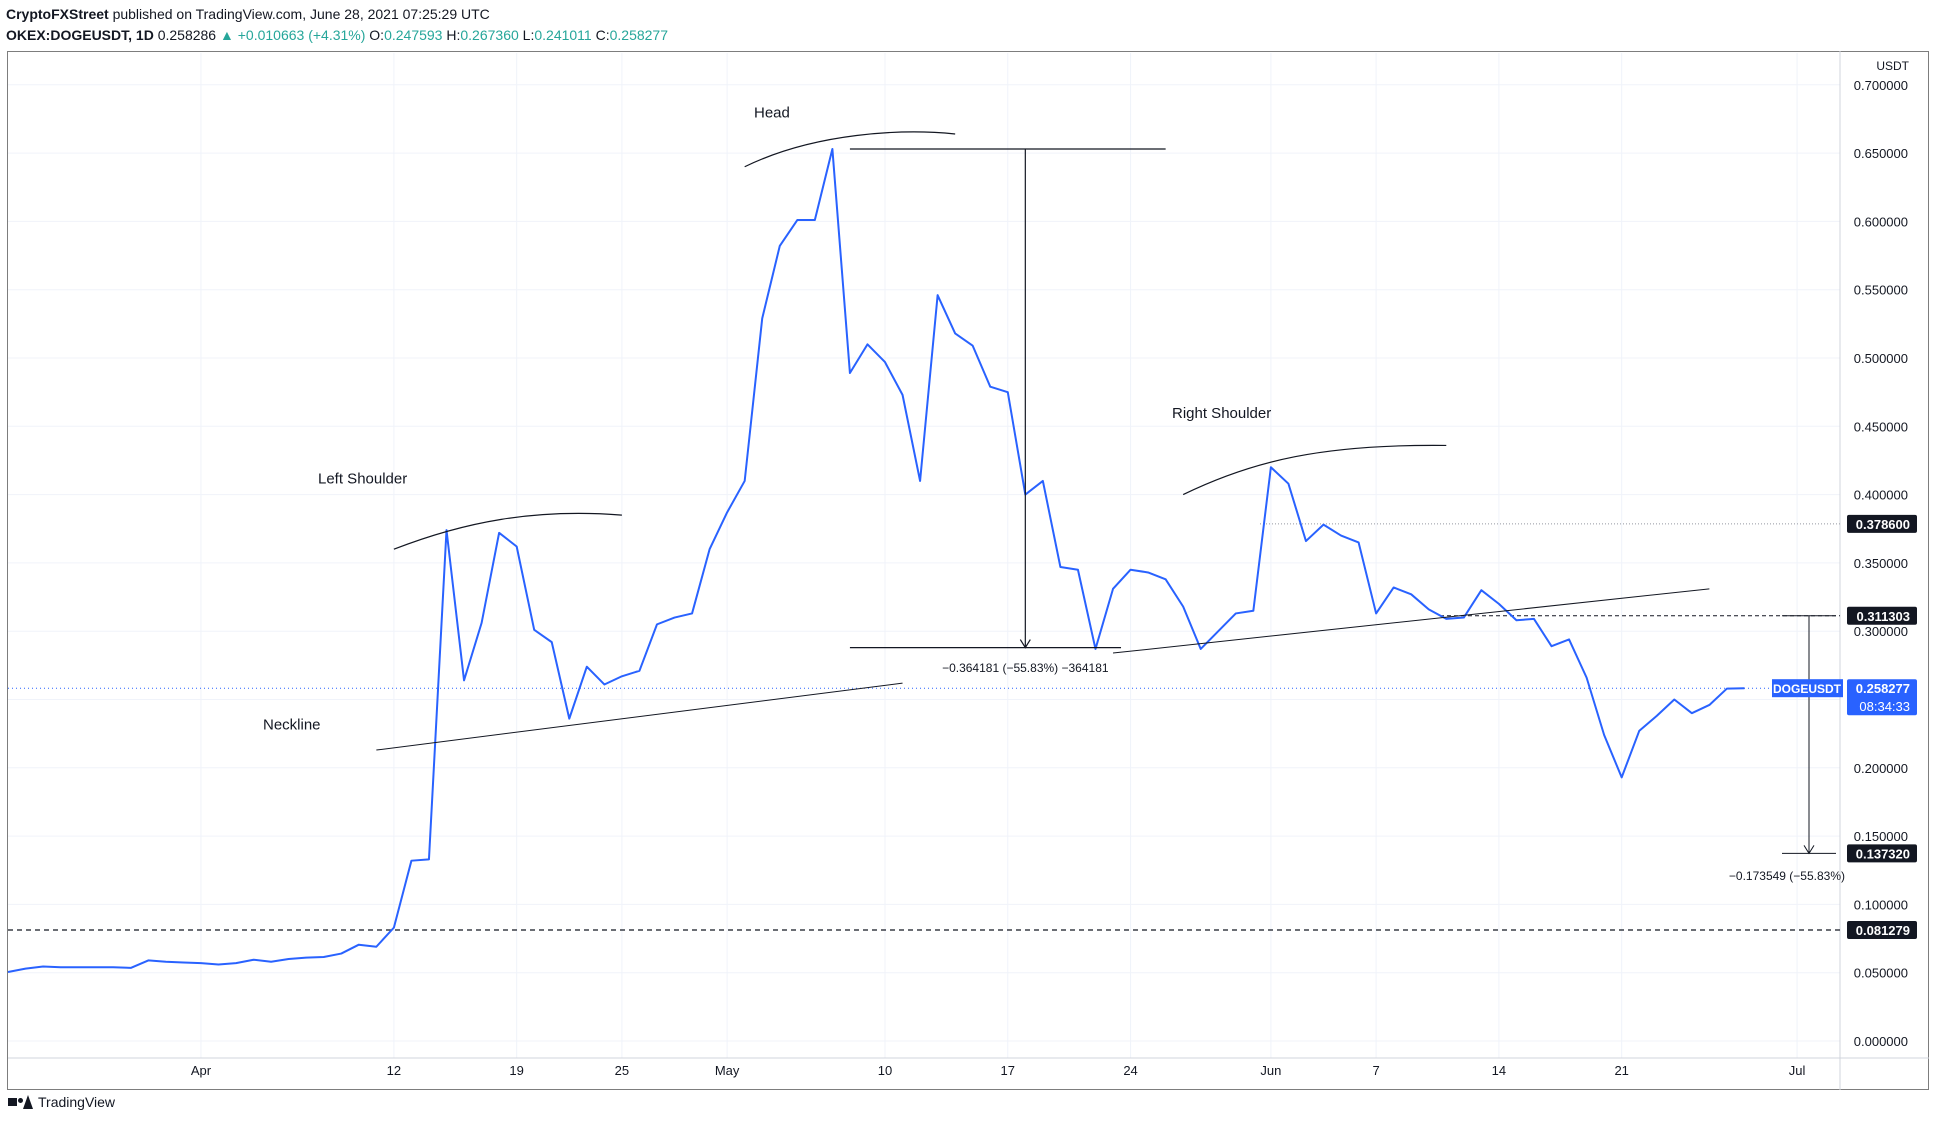  Describe the element at coordinates (622, 1070) in the screenshot. I see `x-tick-label: 25` at that location.